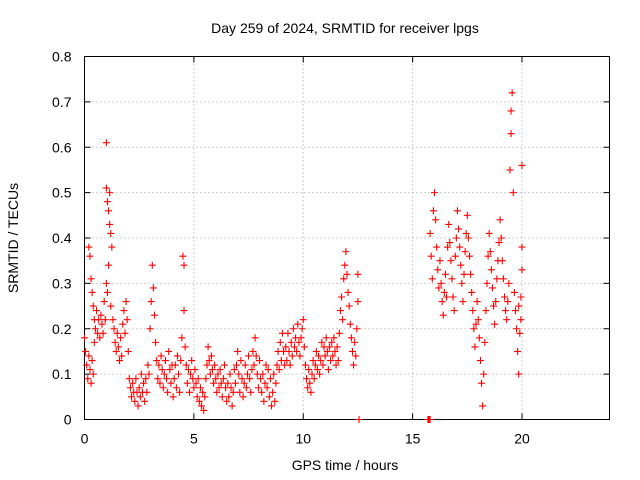  What do you see at coordinates (85, 439) in the screenshot?
I see `x-tick-label: 0` at bounding box center [85, 439].